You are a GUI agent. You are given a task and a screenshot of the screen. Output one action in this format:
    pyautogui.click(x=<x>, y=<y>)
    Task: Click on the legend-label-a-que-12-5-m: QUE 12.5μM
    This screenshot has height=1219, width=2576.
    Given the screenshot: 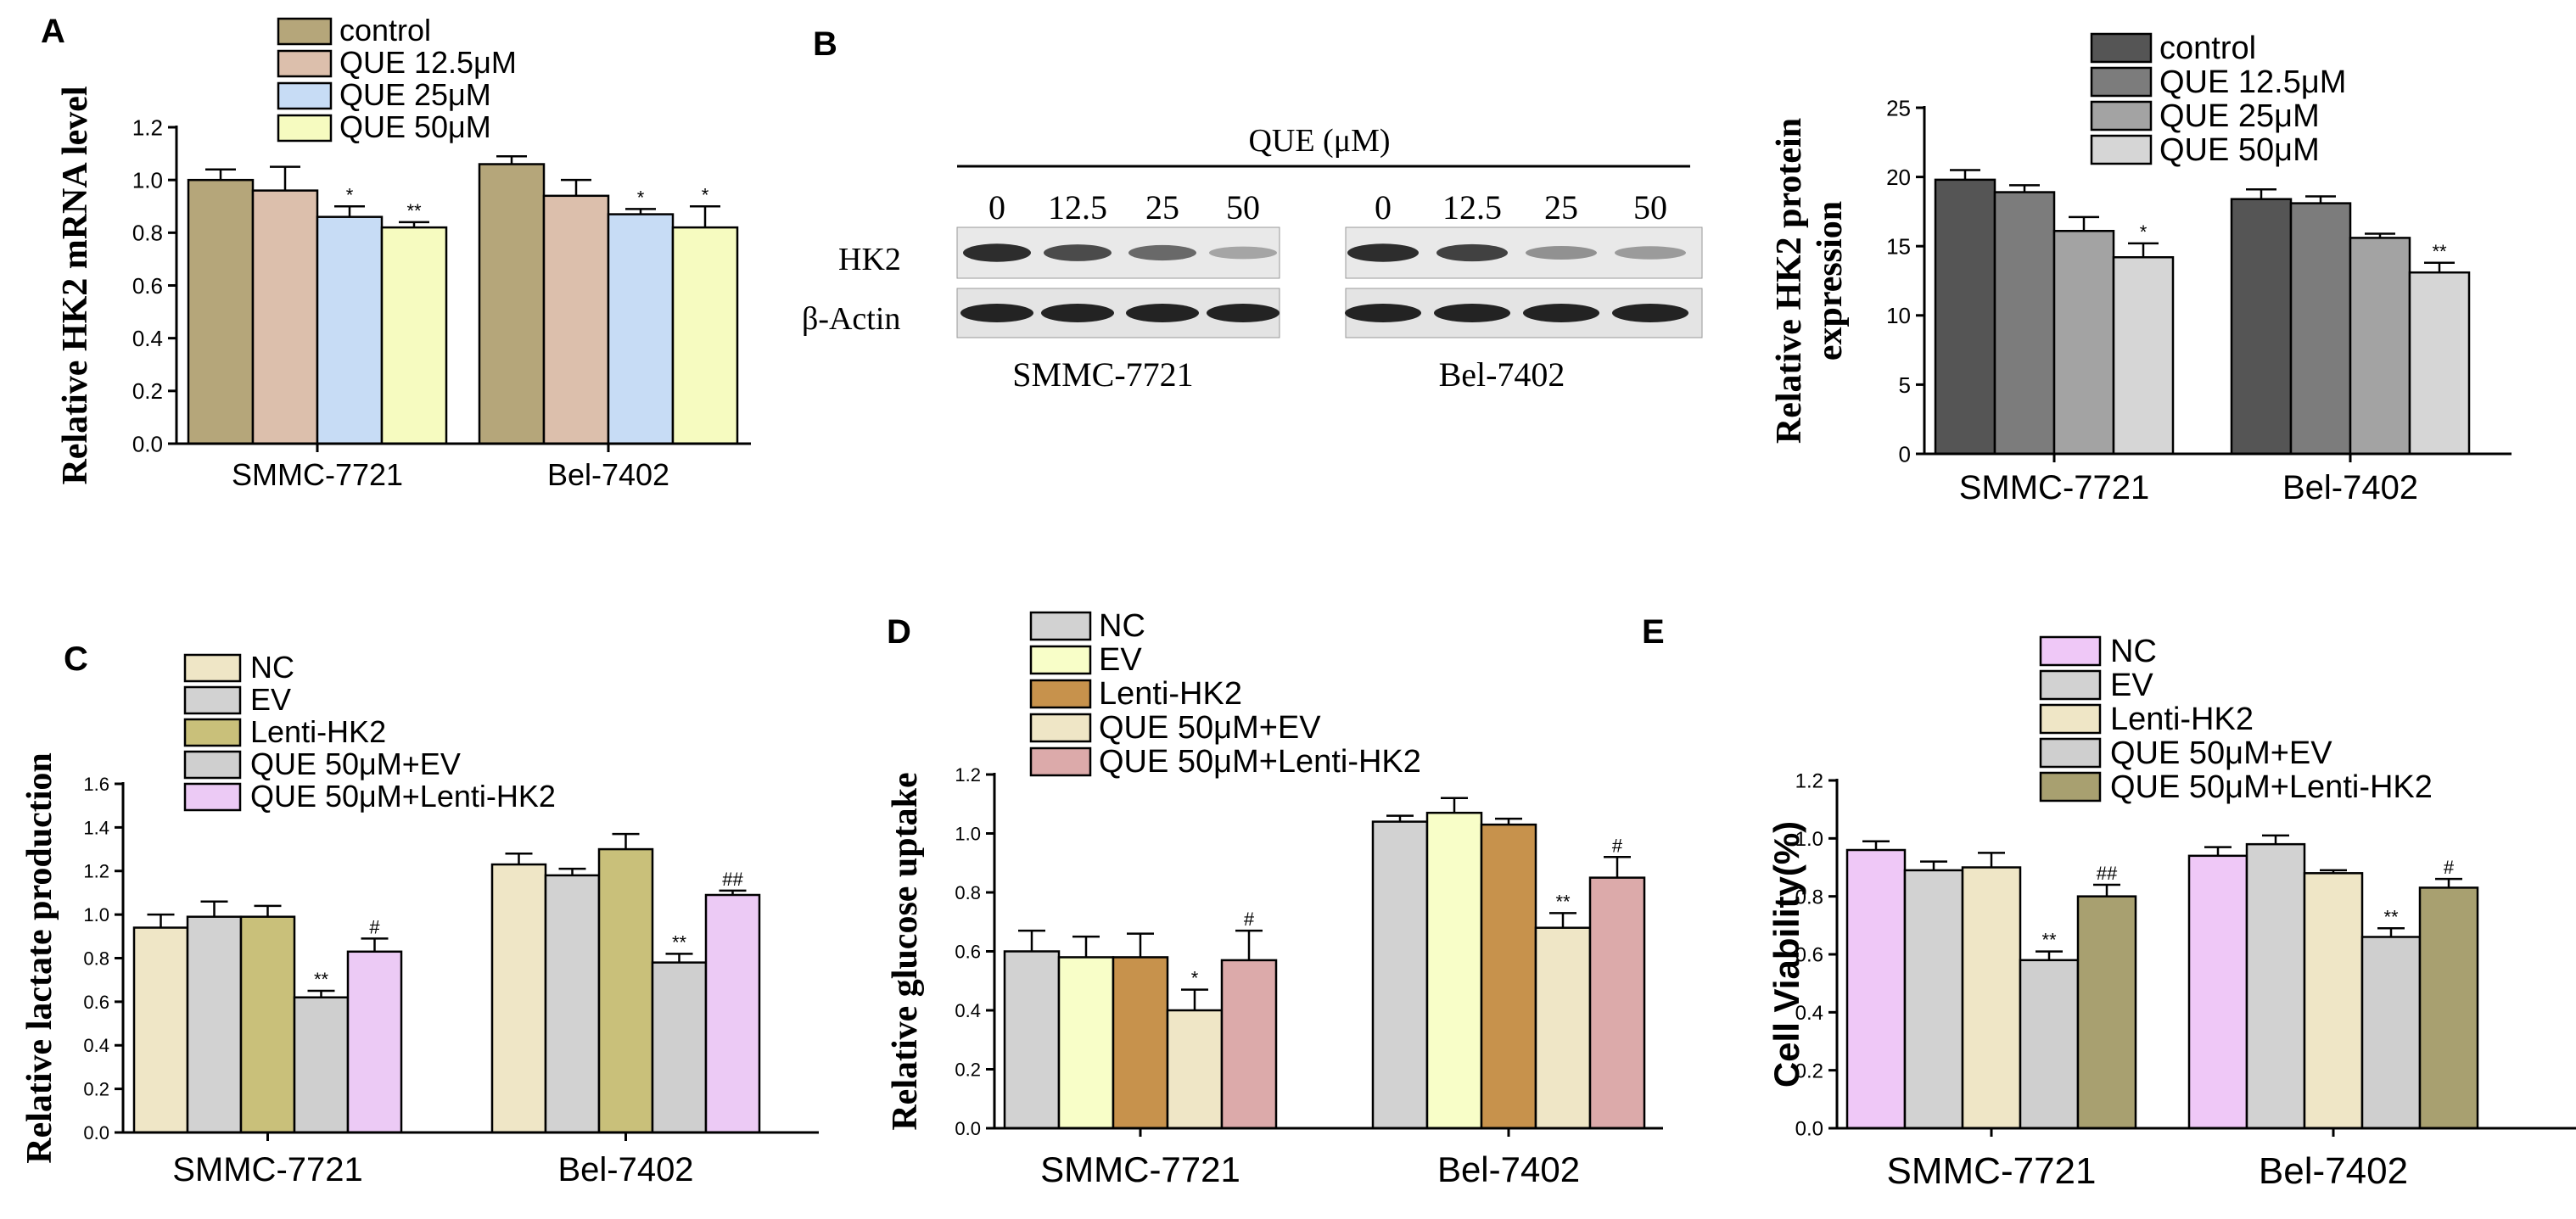 What is the action you would take?
    pyautogui.click(x=428, y=63)
    